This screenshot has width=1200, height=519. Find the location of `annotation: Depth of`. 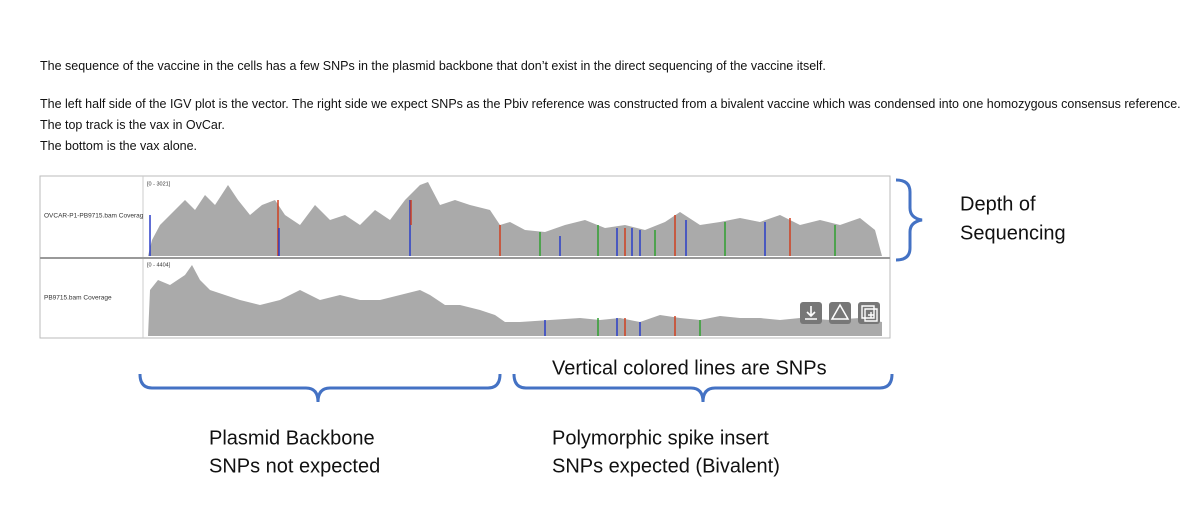

annotation: Depth of is located at coordinates (998, 204).